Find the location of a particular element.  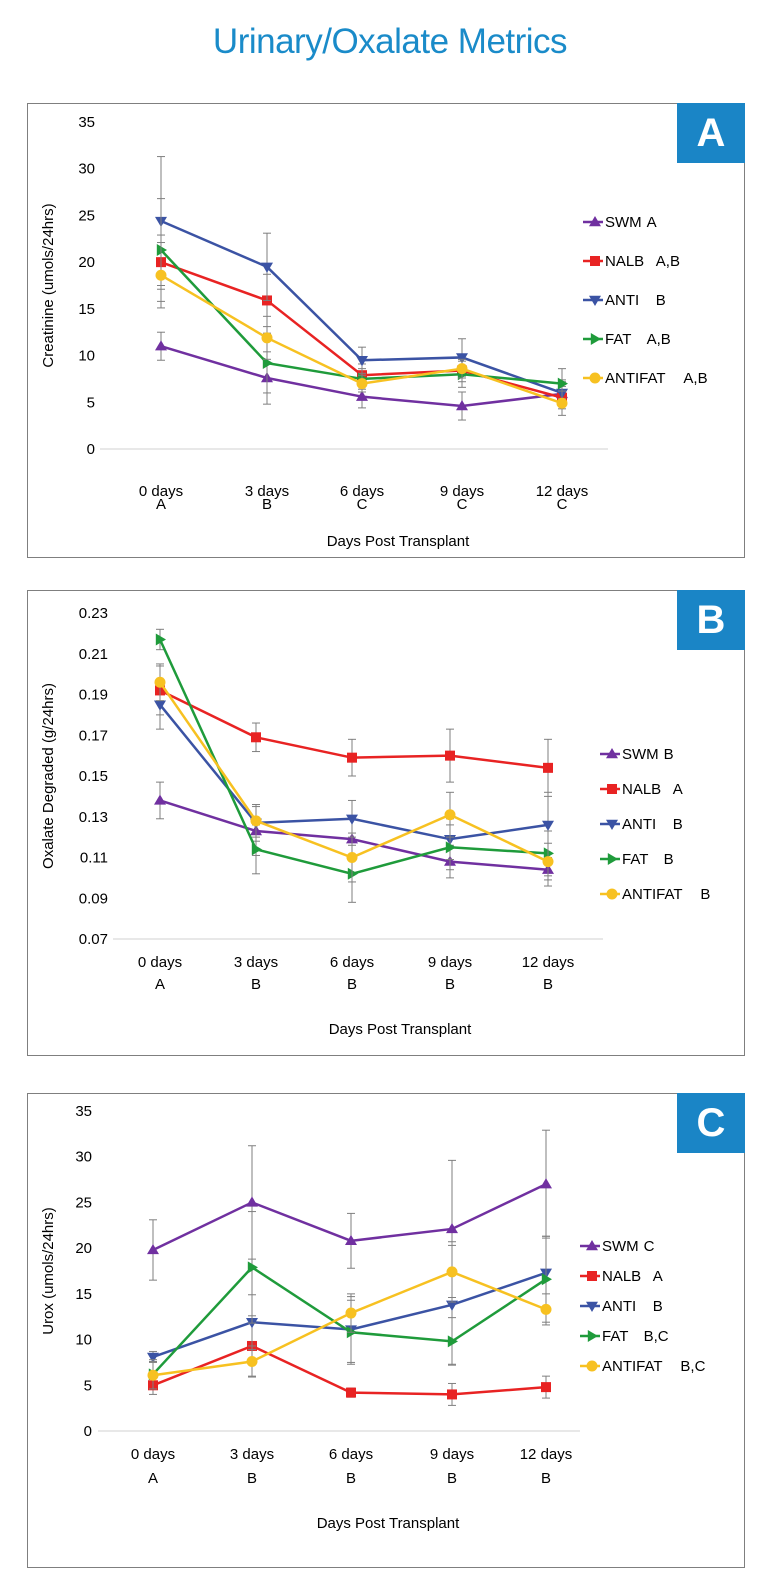

y-tick-label: 0.13 is located at coordinates (93, 817).